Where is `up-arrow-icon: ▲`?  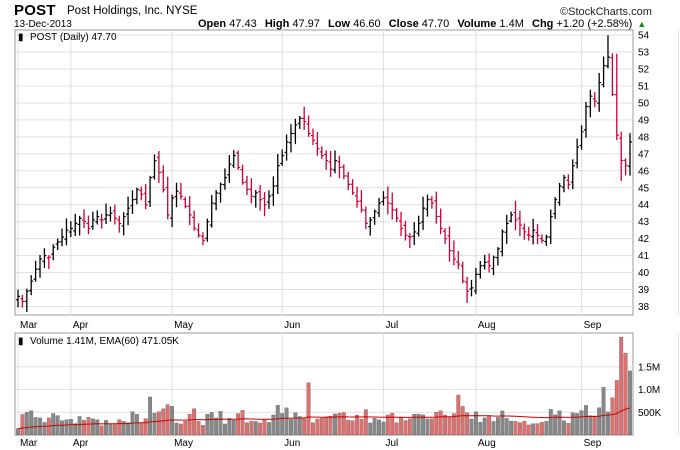
up-arrow-icon: ▲ is located at coordinates (642, 24).